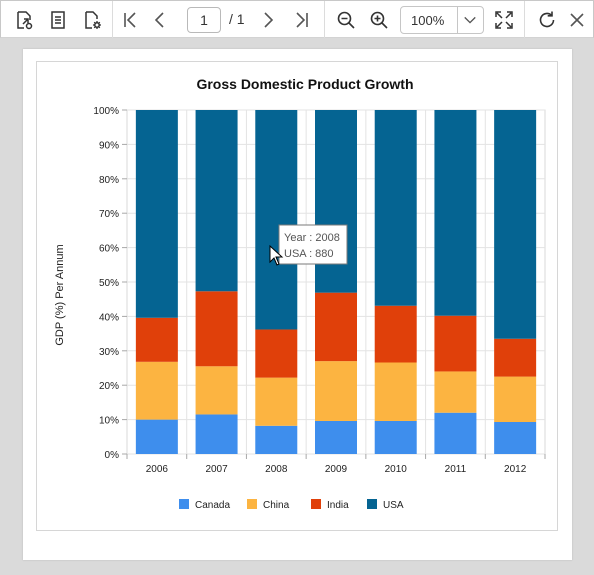 The height and width of the screenshot is (575, 594). Describe the element at coordinates (428, 20) in the screenshot. I see `zoom-value: 100%` at that location.